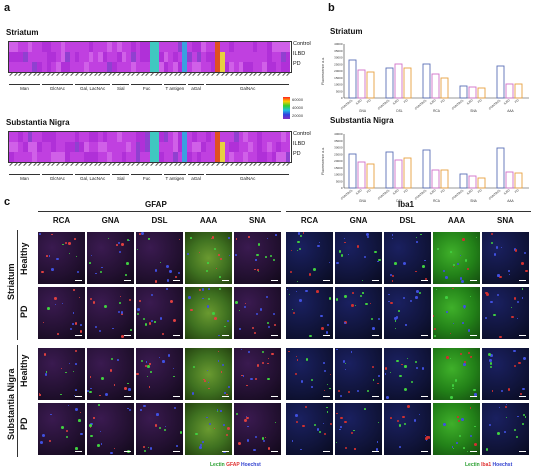 The width and height of the screenshot is (539, 471). Describe the element at coordinates (433, 102) in the screenshot. I see `bar-label: ILBD` at that location.